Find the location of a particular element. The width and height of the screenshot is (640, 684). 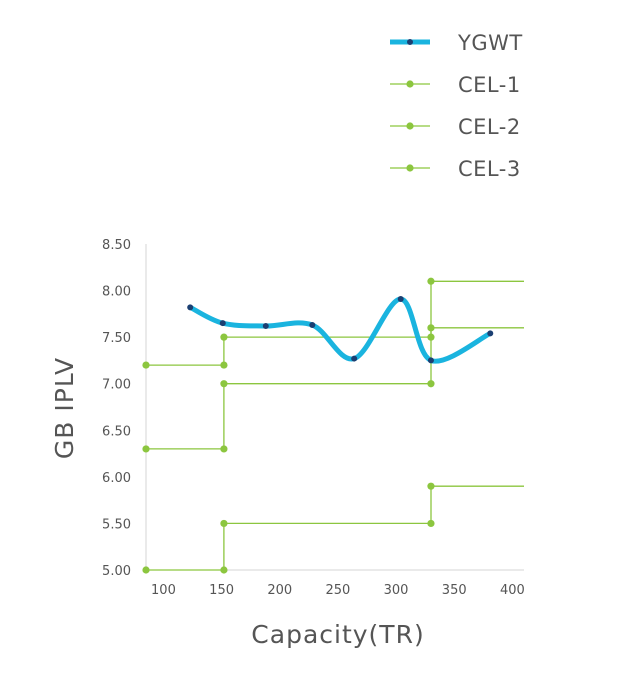

legend-item-ygwt: YGWT is located at coordinates (456, 43).